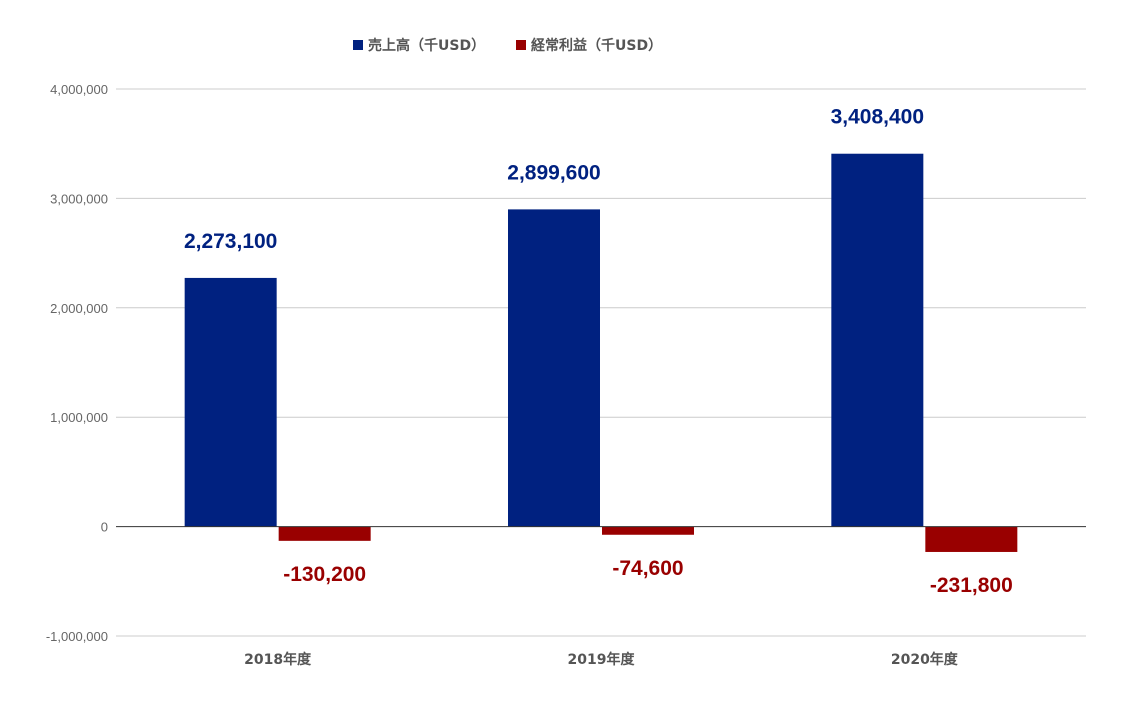 This screenshot has height=703, width=1122. Describe the element at coordinates (971, 585) in the screenshot. I see `data-label: -231,800` at that location.